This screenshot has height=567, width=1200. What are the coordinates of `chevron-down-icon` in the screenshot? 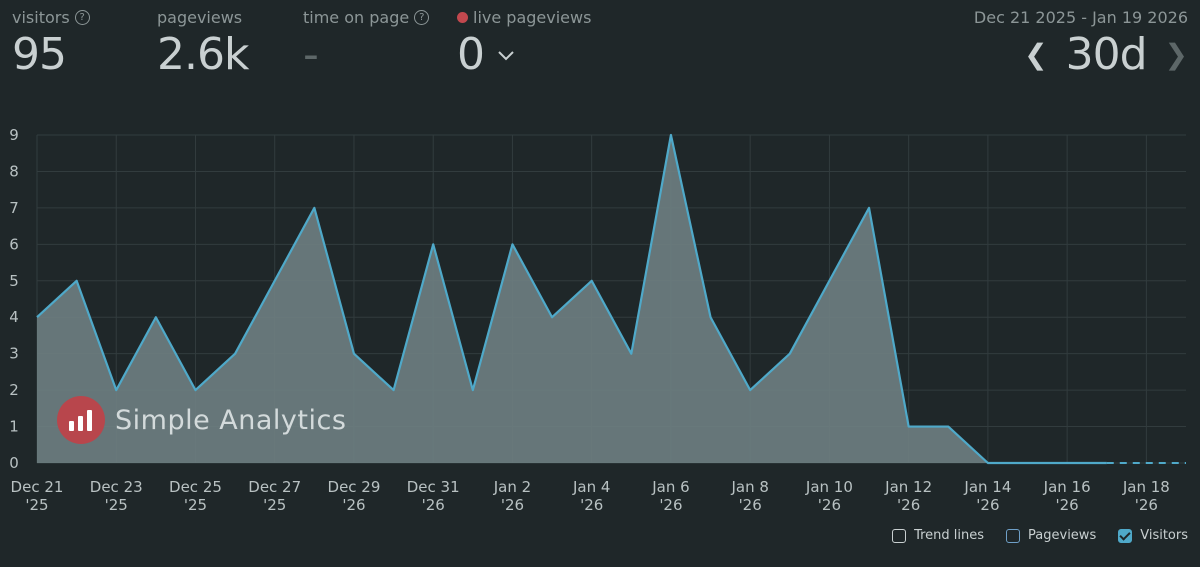 It's located at (506, 55).